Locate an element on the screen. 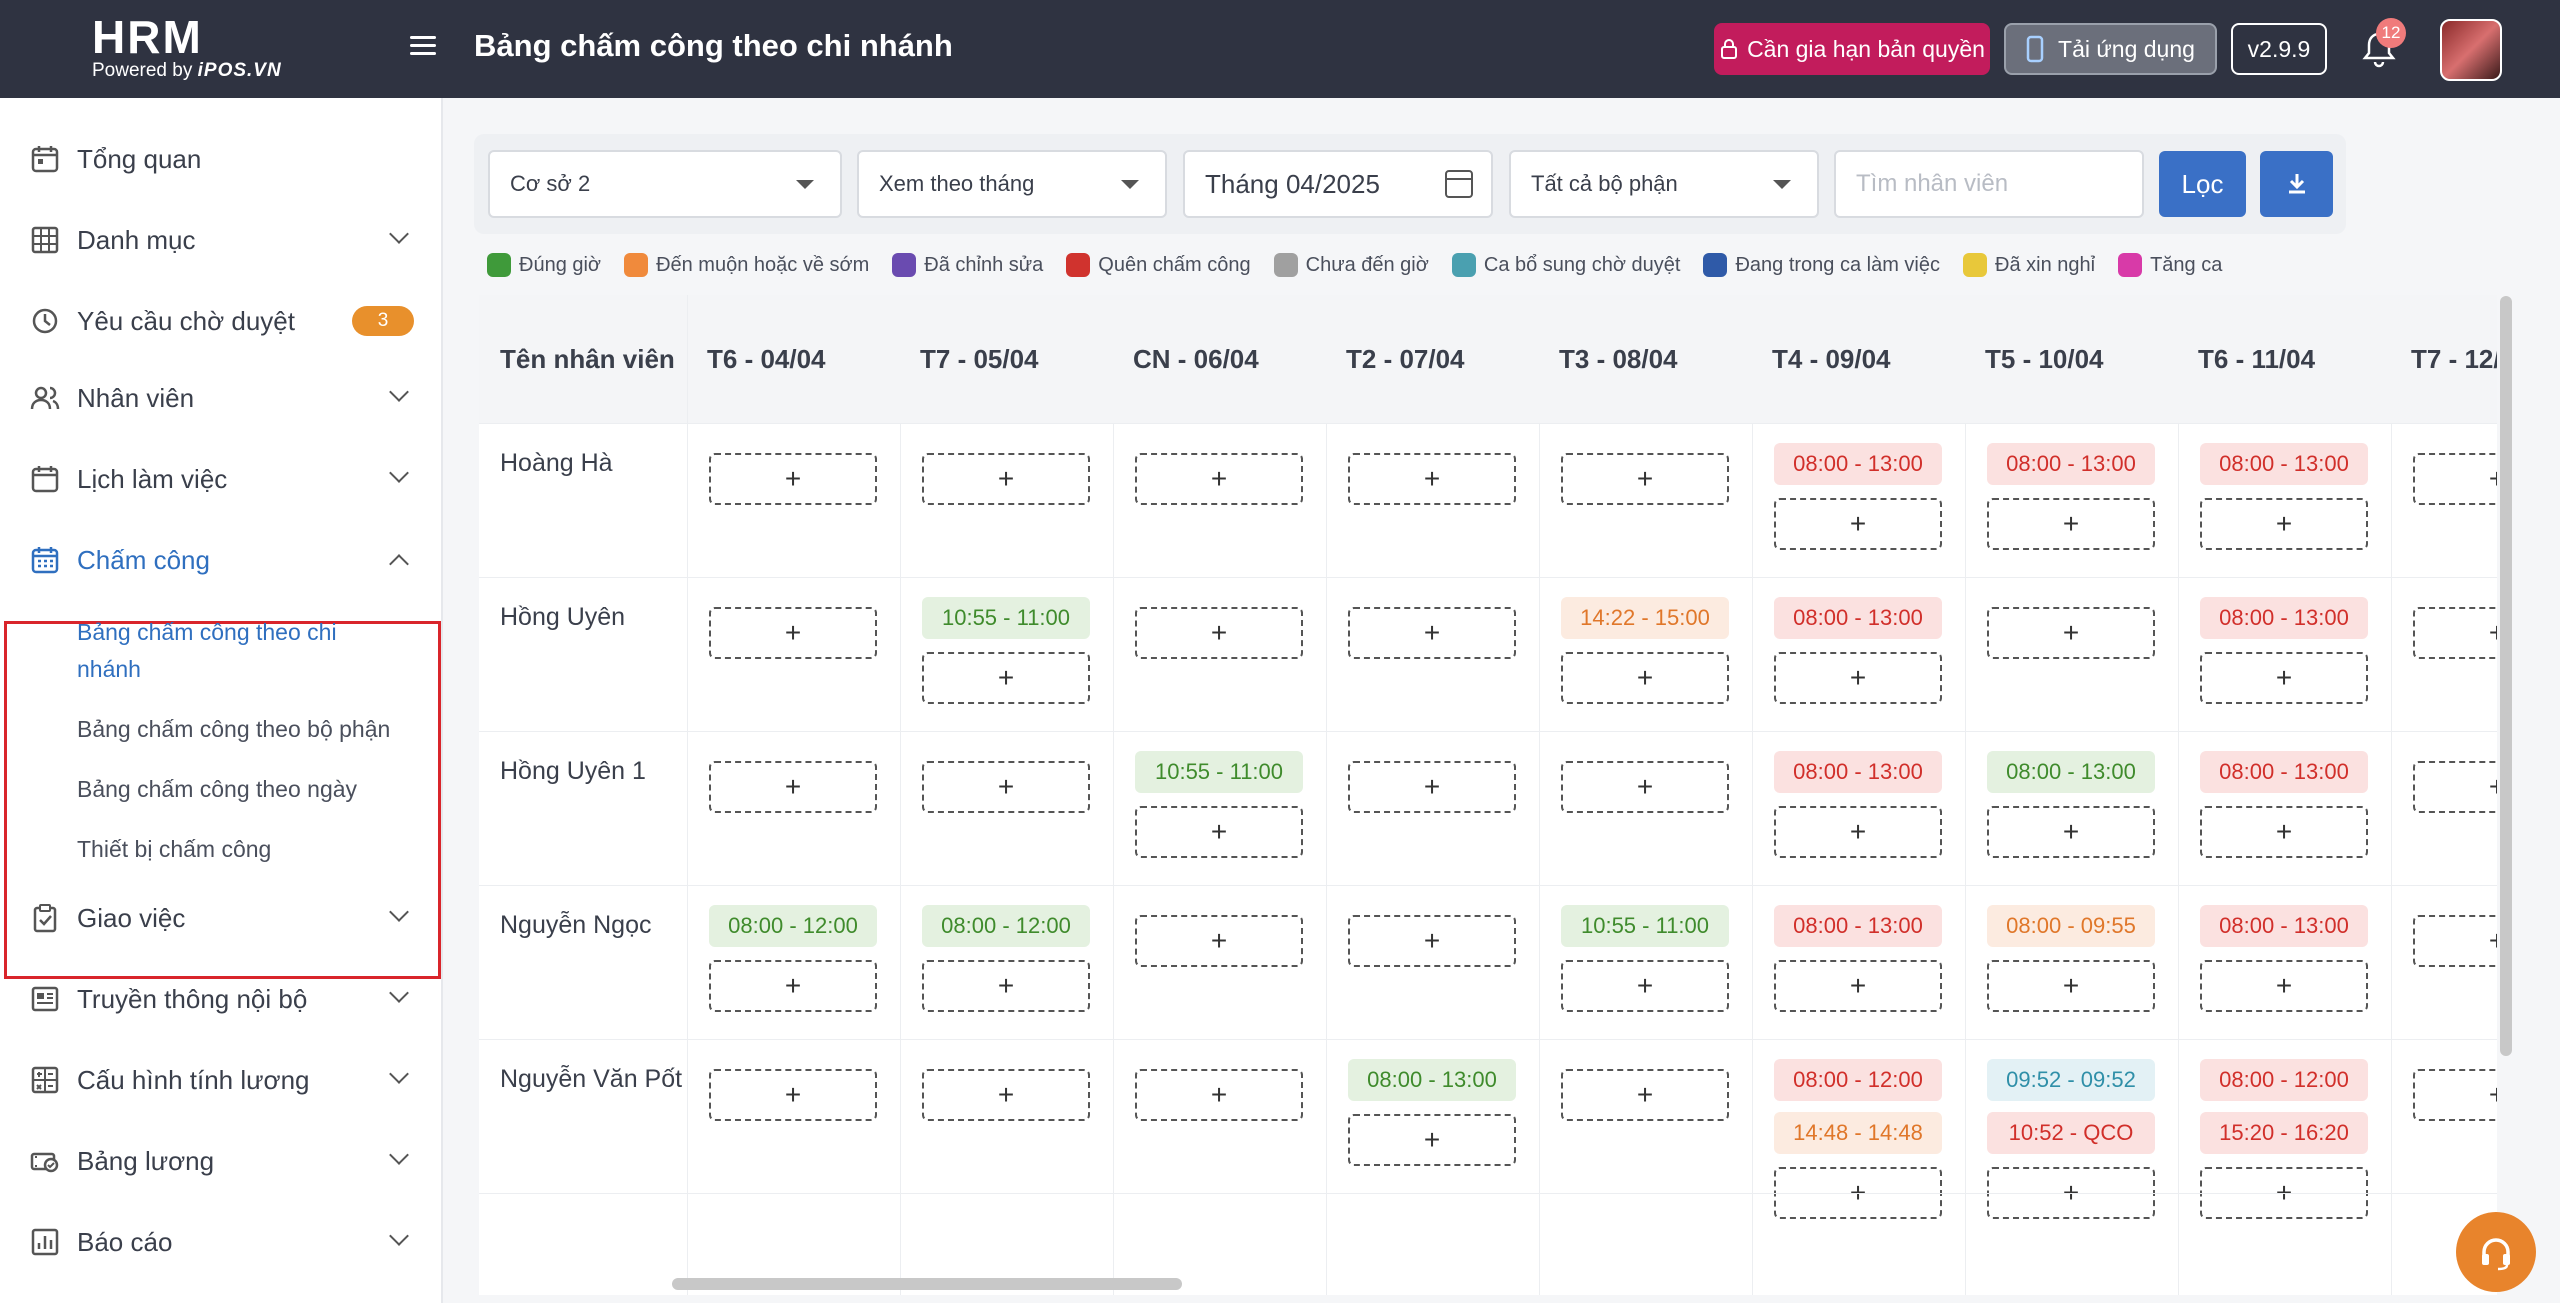  submenu-attendance-device: Thiết bị chấm công is located at coordinates (174, 849).